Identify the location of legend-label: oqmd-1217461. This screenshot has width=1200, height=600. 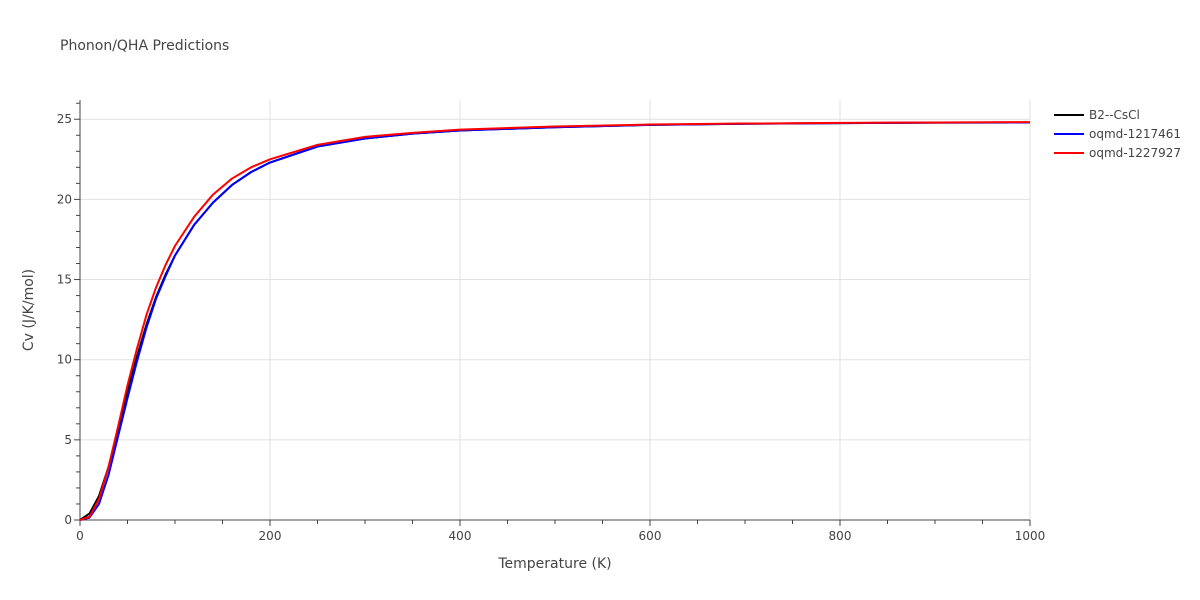
(1135, 134).